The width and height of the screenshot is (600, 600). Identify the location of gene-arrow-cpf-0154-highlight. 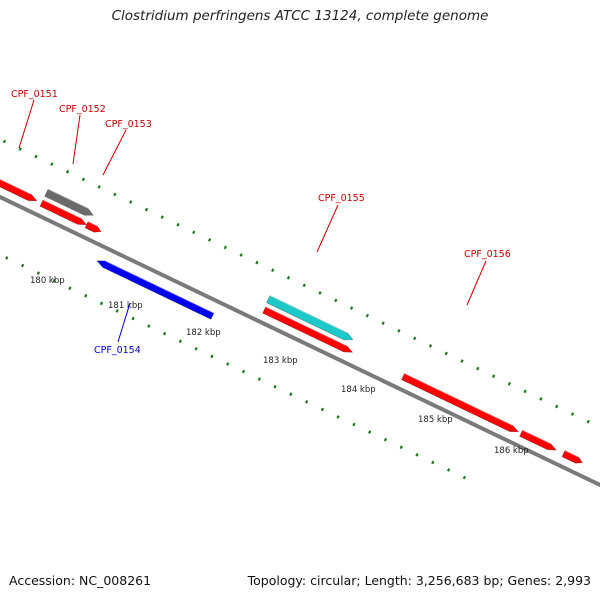
(160, 287).